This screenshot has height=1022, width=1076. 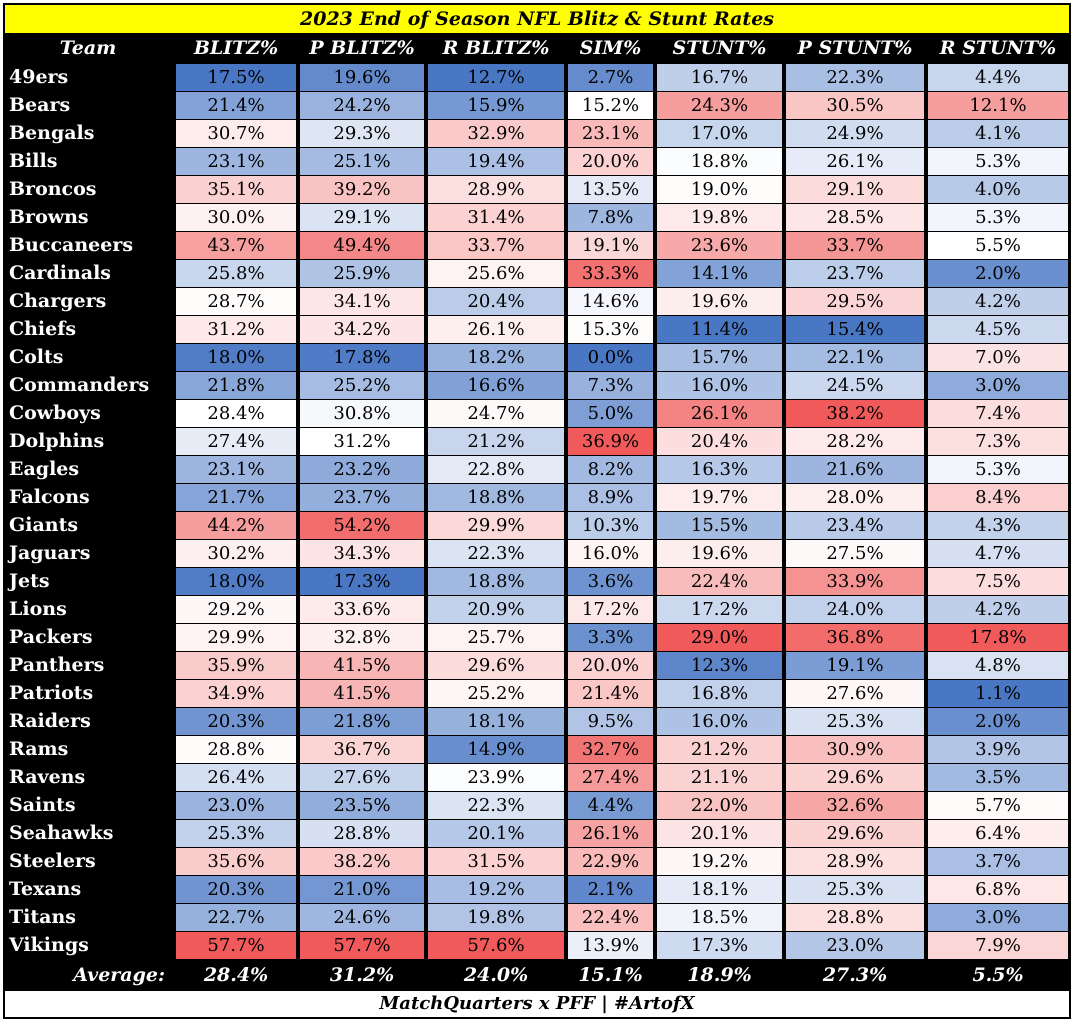 What do you see at coordinates (610, 301) in the screenshot?
I see `value-cell: 14.6%` at bounding box center [610, 301].